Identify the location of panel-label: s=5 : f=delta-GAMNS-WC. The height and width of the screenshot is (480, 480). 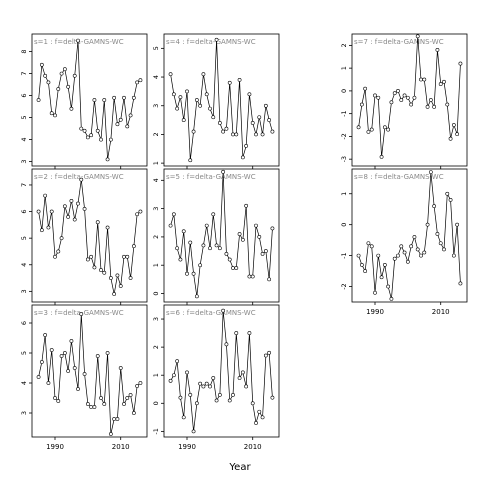
(211, 177).